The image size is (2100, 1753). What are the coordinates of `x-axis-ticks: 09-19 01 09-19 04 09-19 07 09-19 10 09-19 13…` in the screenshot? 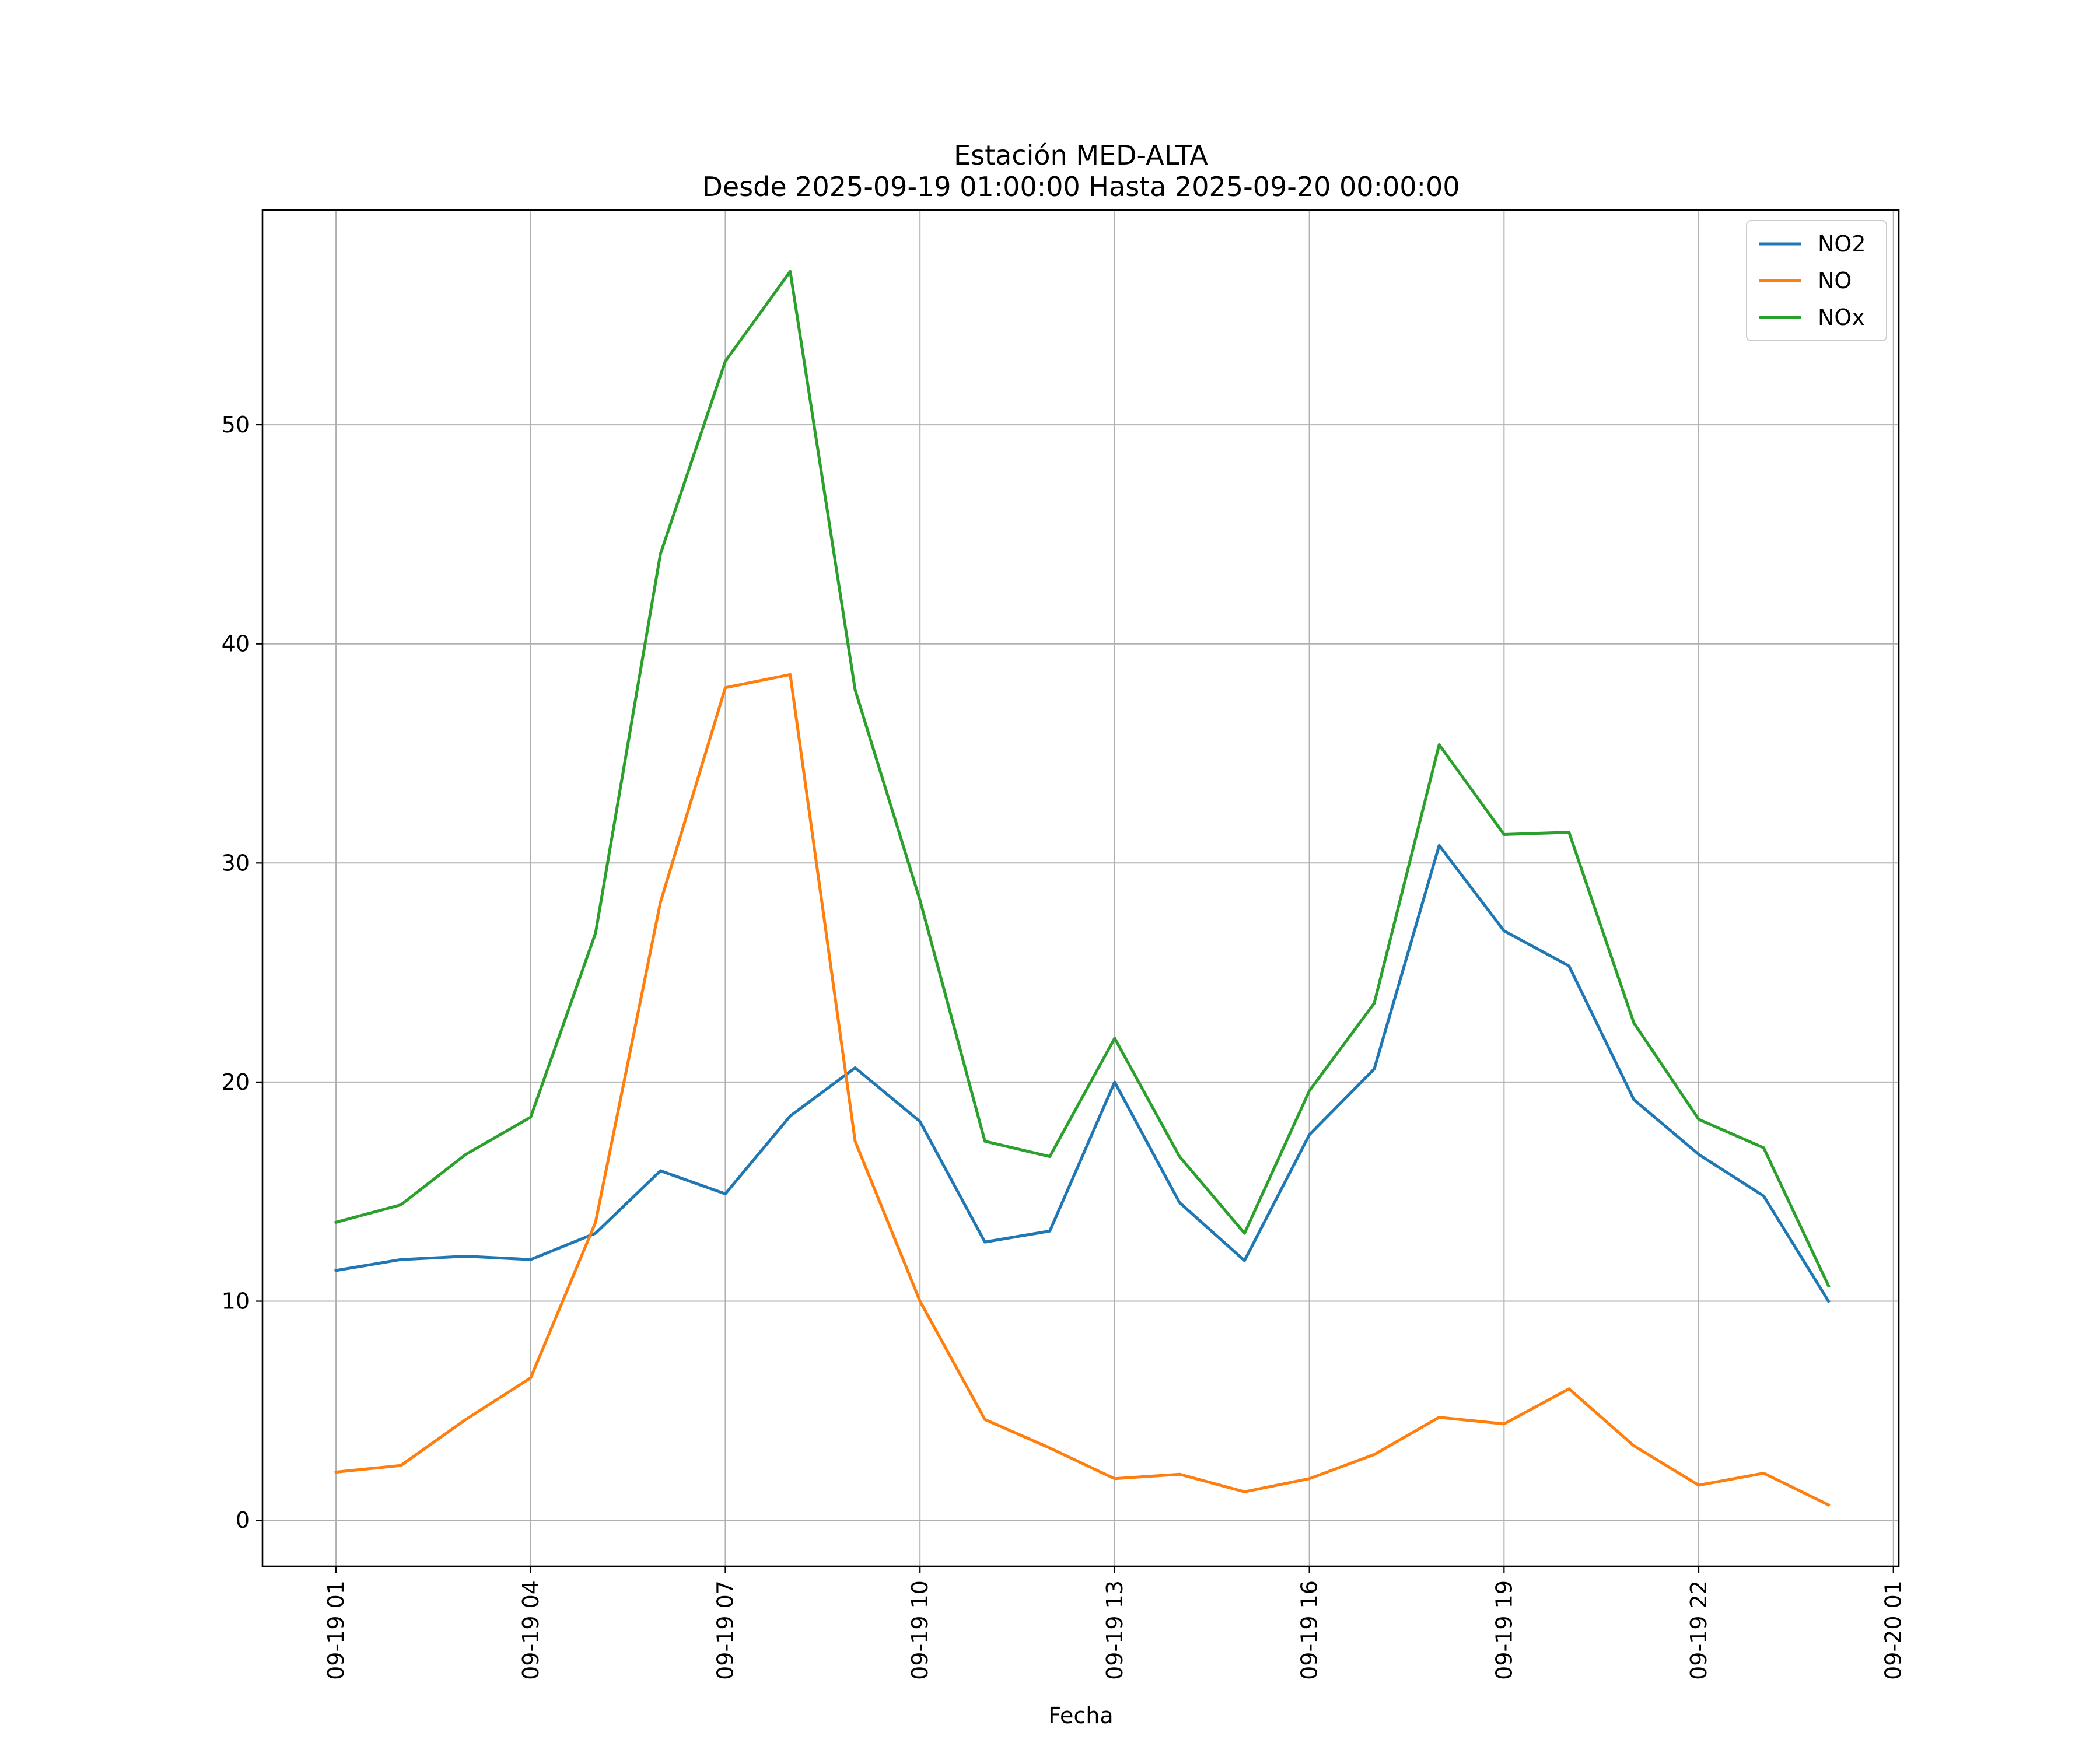 It's located at (1114, 1623).